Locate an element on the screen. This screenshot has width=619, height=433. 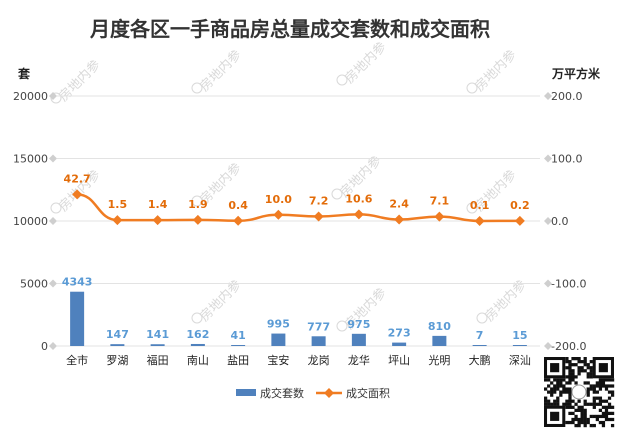
right-axis-ticks: -200.0 -100.0 0.0 100.0 200.0 is located at coordinates (565, 221).